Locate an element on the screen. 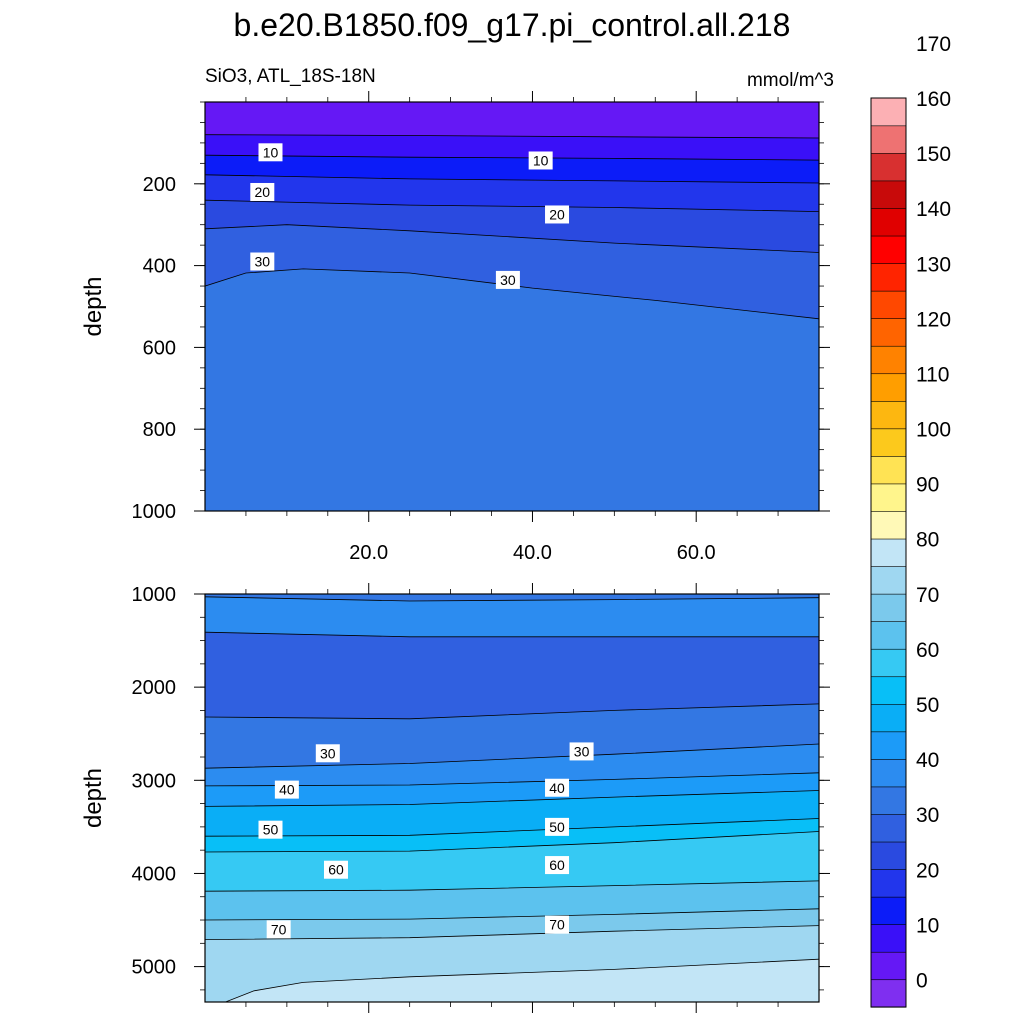 The height and width of the screenshot is (1024, 1024). y-tick-label: 1000 is located at coordinates (154, 595).